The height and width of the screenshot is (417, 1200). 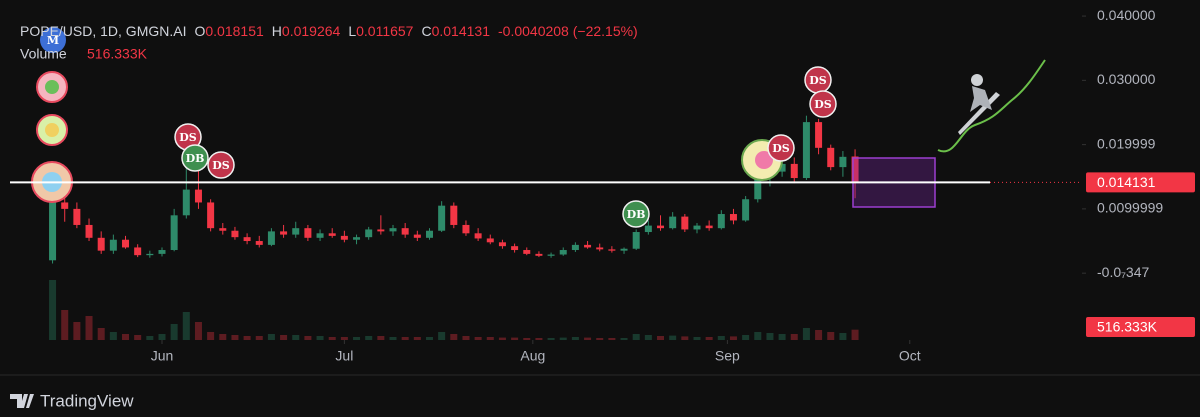 I want to click on ohlc-value: 0.018151, so click(x=234, y=31).